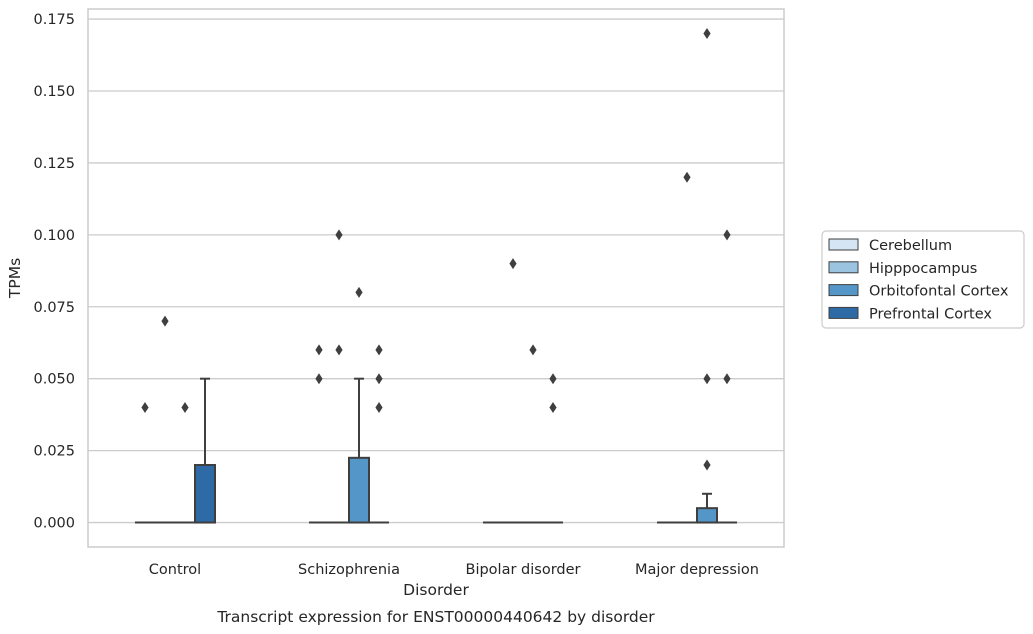 This screenshot has width=1033, height=634. I want to click on x-tick-label: Schizophrenia, so click(349, 570).